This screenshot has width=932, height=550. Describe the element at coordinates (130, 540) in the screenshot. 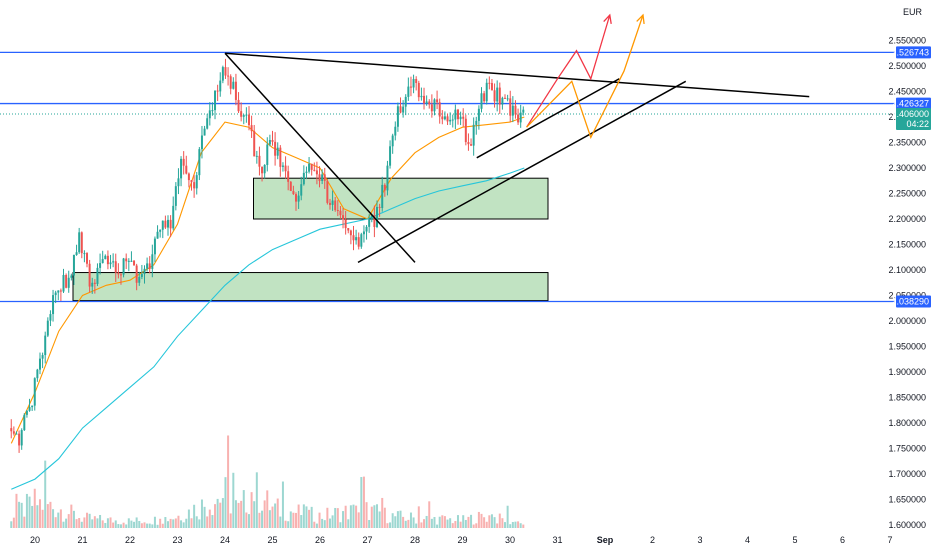

I see `x-tick-label: 22` at that location.